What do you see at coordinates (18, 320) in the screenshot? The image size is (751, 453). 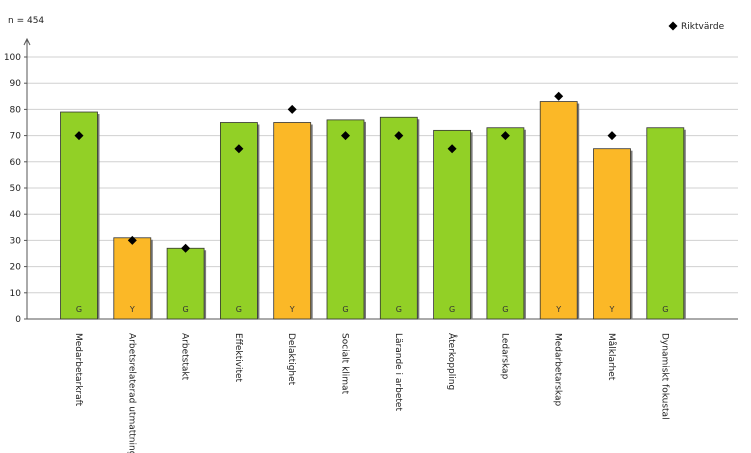 I see `y-tick-label: 0` at bounding box center [18, 320].